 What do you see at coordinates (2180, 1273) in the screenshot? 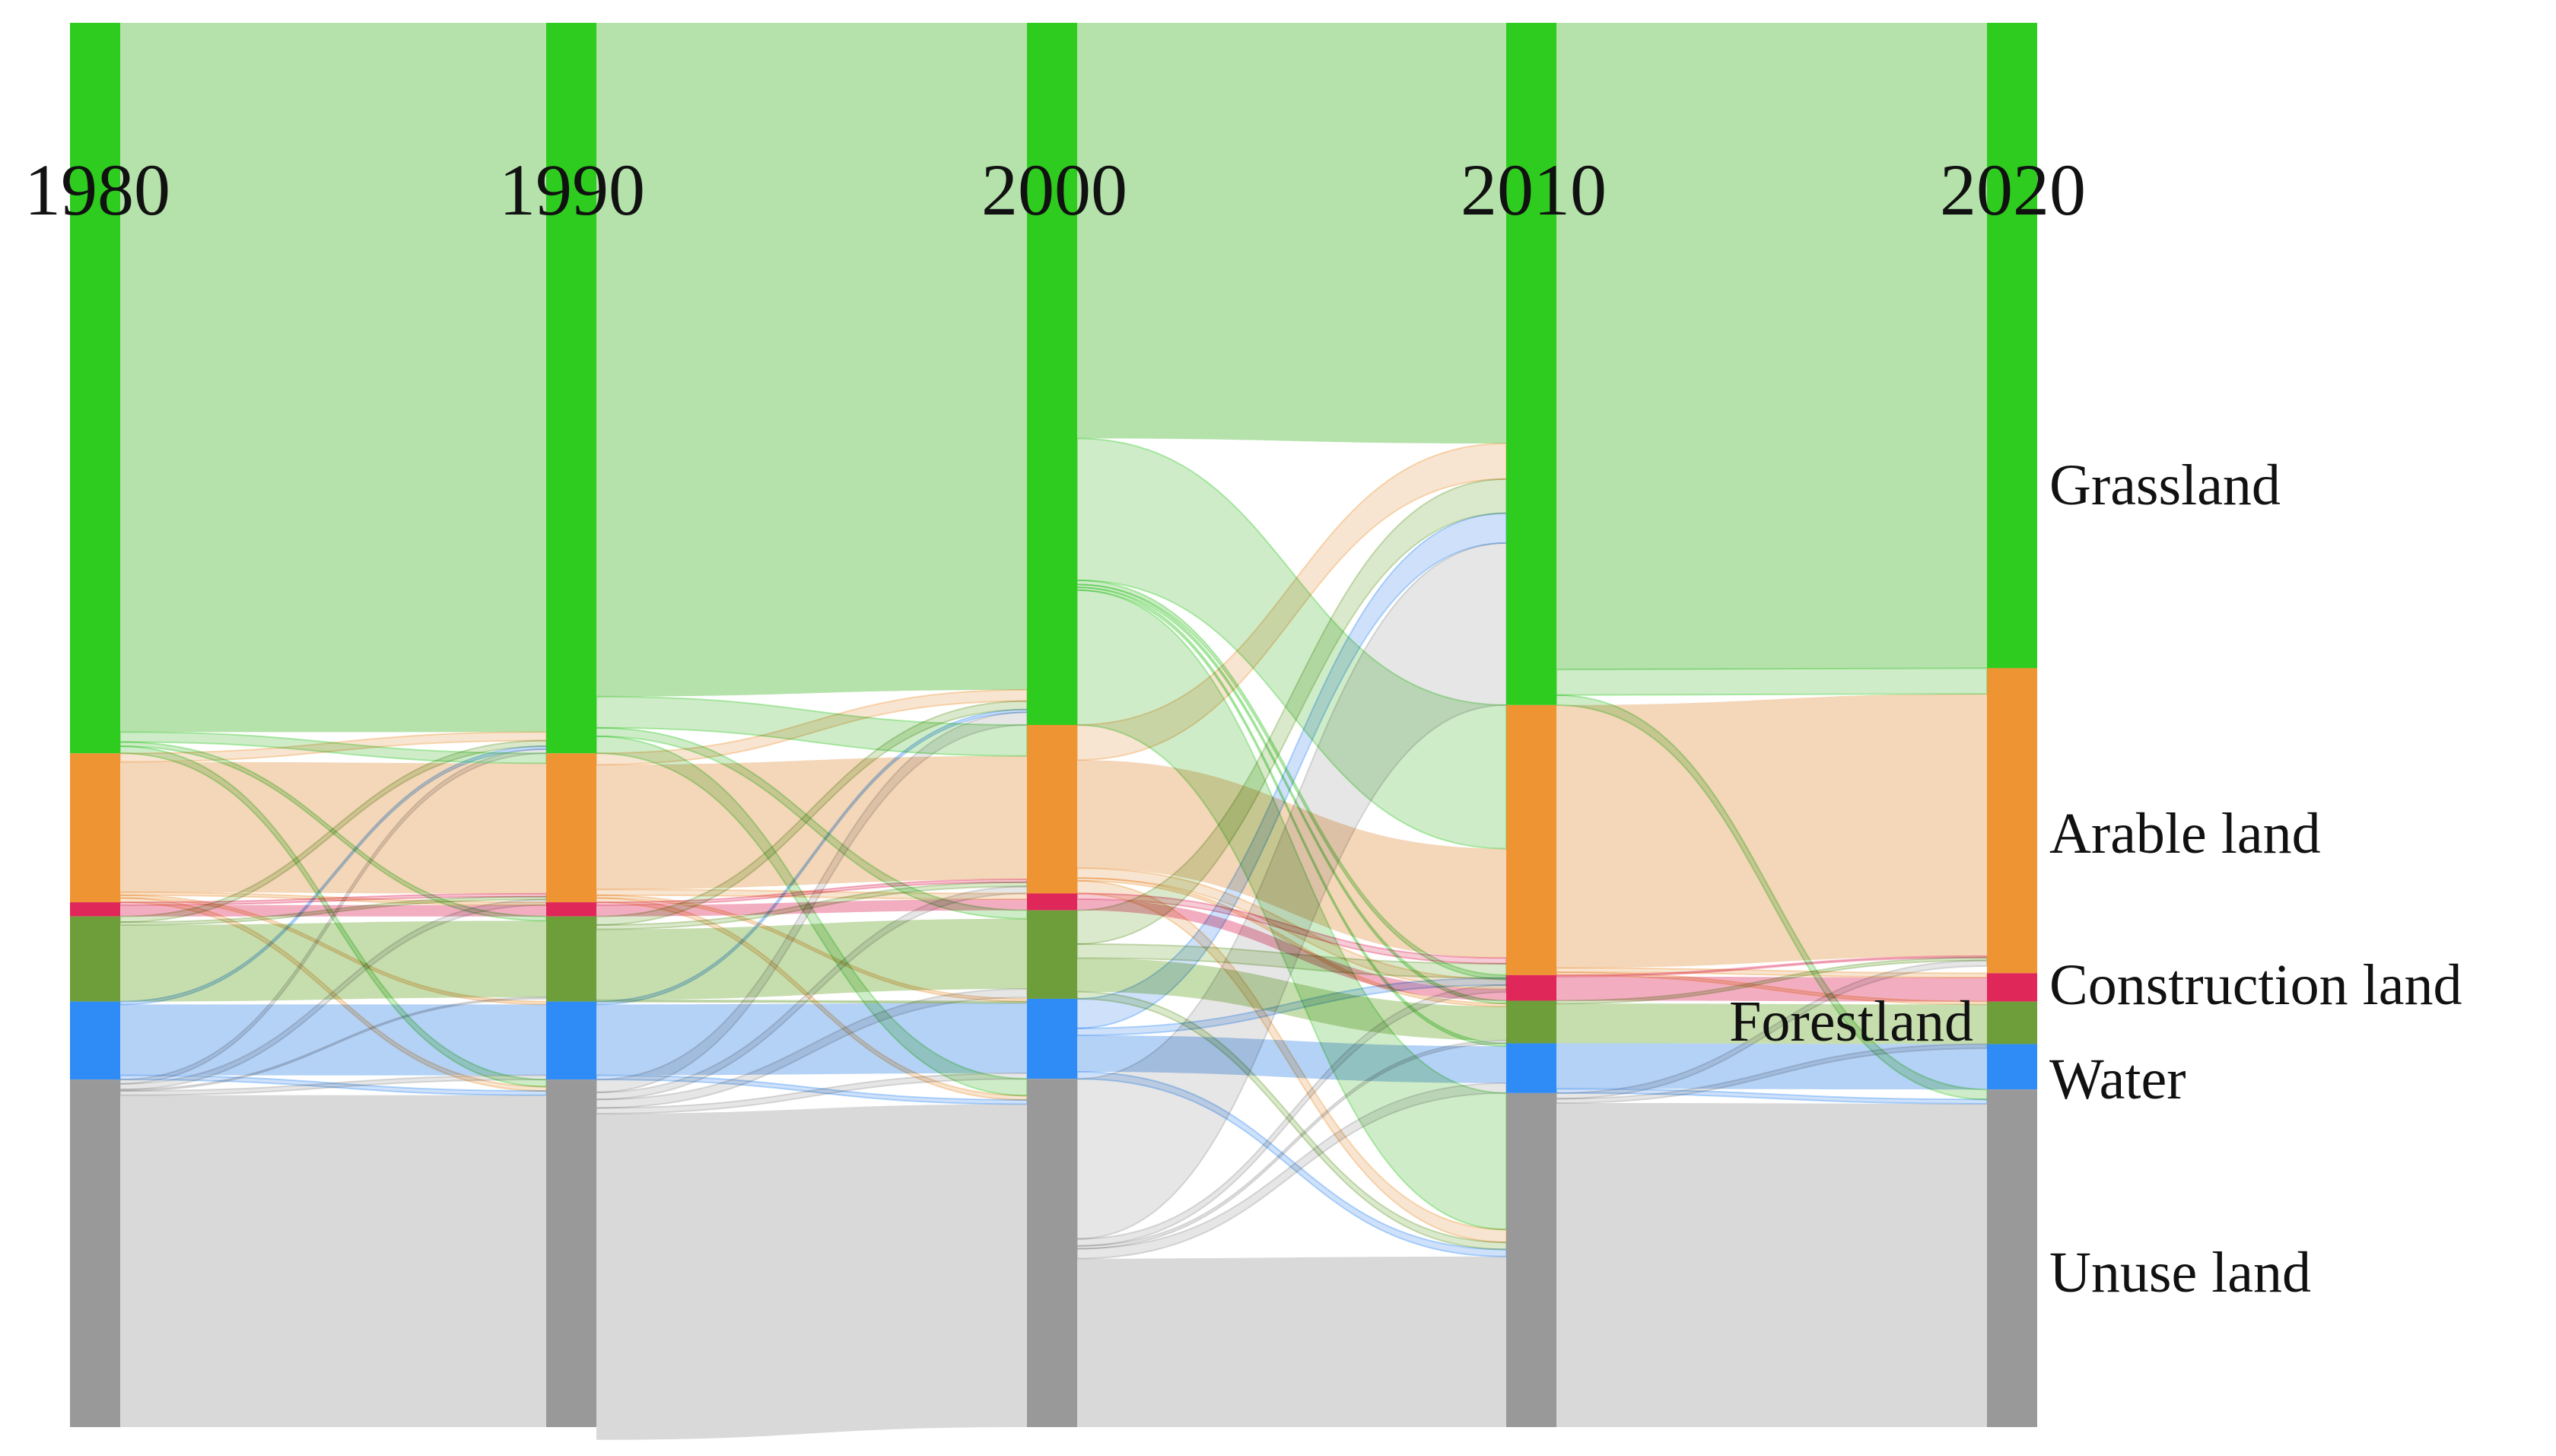
I see `category-label-unuse: Unuse land` at bounding box center [2180, 1273].